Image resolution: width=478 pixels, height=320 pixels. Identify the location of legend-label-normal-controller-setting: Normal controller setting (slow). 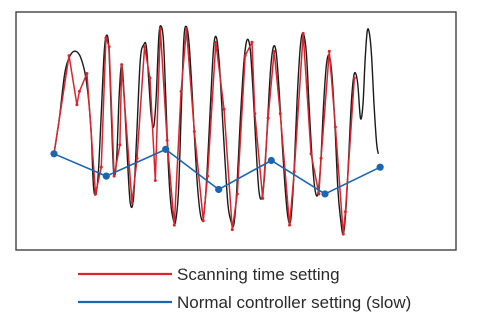
(294, 302).